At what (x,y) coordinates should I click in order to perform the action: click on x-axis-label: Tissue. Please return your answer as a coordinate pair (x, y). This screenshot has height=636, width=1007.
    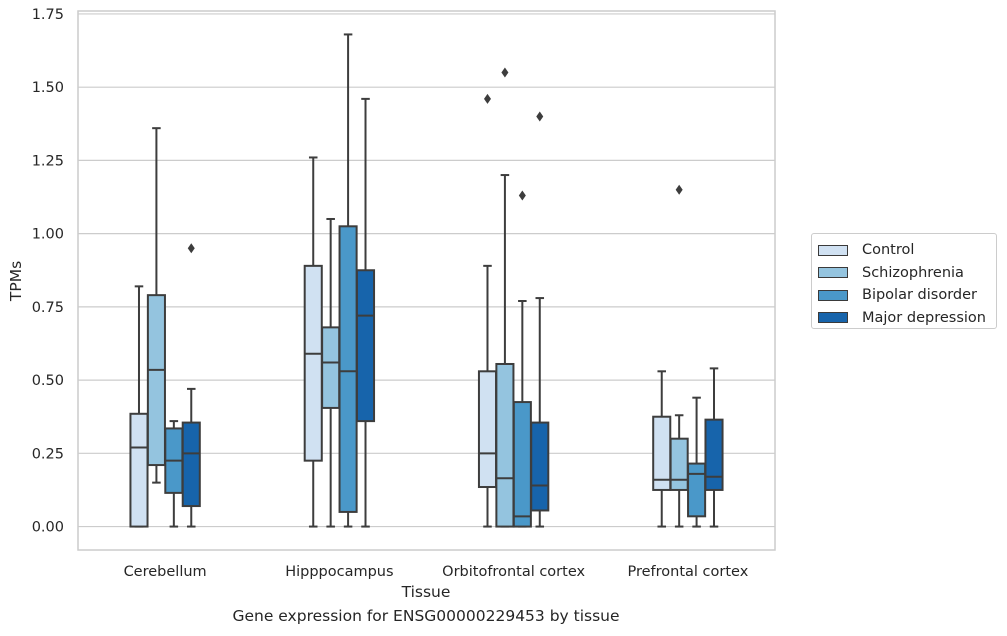
    Looking at the image, I should click on (426, 592).